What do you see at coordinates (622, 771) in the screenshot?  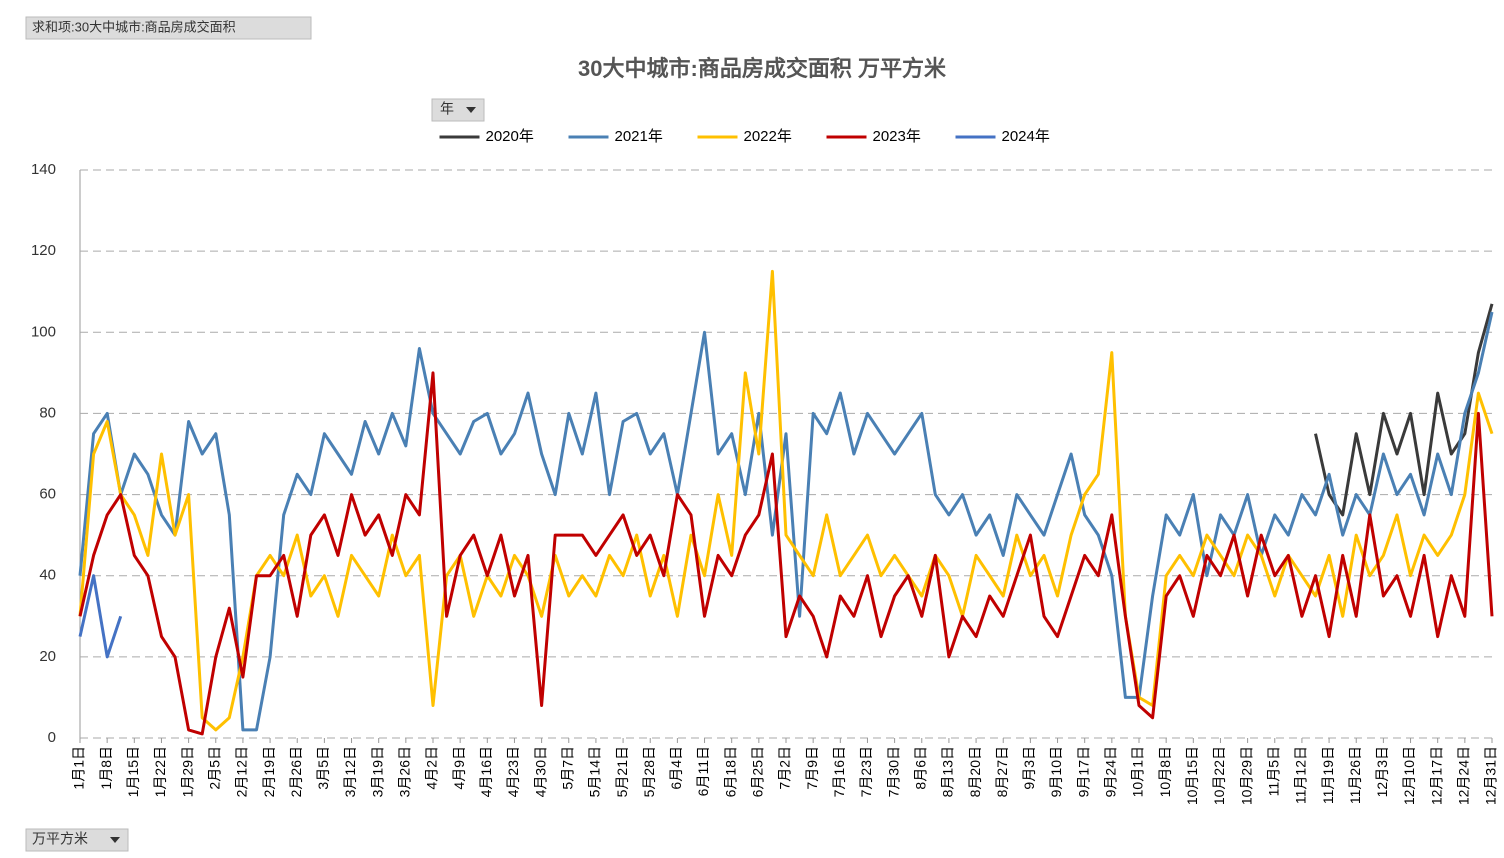 I see `x-tick-label: 5月21日` at bounding box center [622, 771].